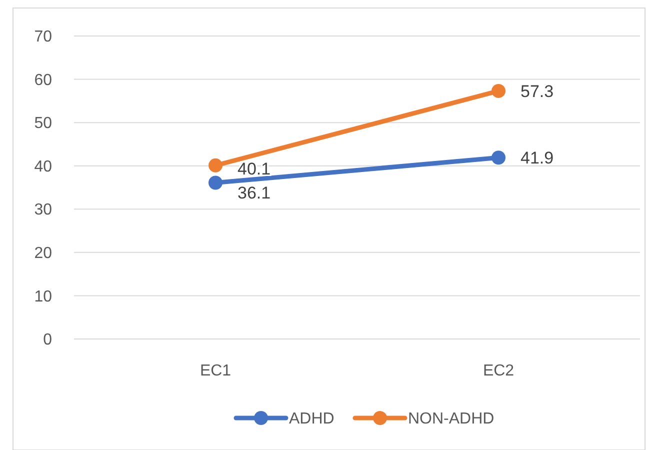  Describe the element at coordinates (451, 419) in the screenshot. I see `legend-label: NON-ADHD` at that location.